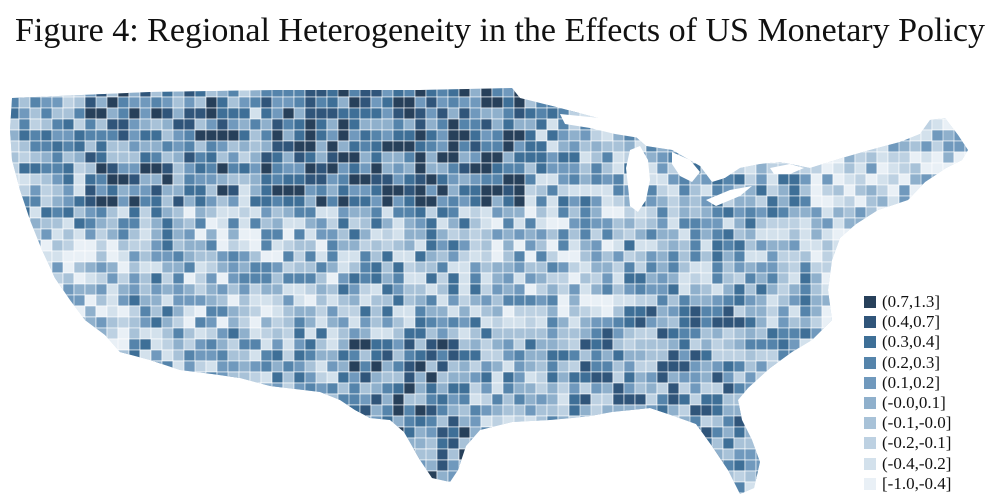  I want to click on legend-item: (0.3,0.4], so click(929, 342).